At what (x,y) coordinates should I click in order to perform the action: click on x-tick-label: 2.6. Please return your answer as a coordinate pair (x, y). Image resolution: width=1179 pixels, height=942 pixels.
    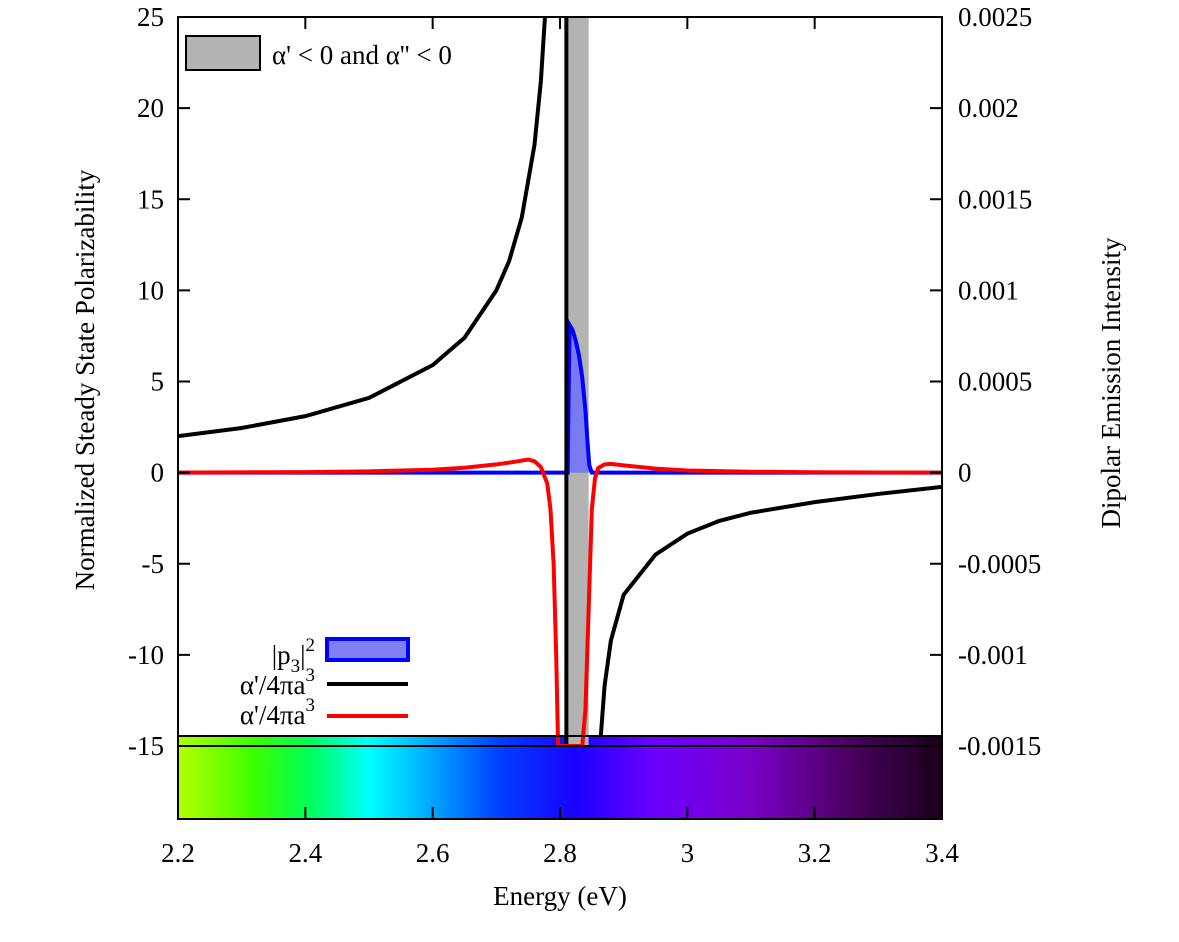
    Looking at the image, I should click on (433, 853).